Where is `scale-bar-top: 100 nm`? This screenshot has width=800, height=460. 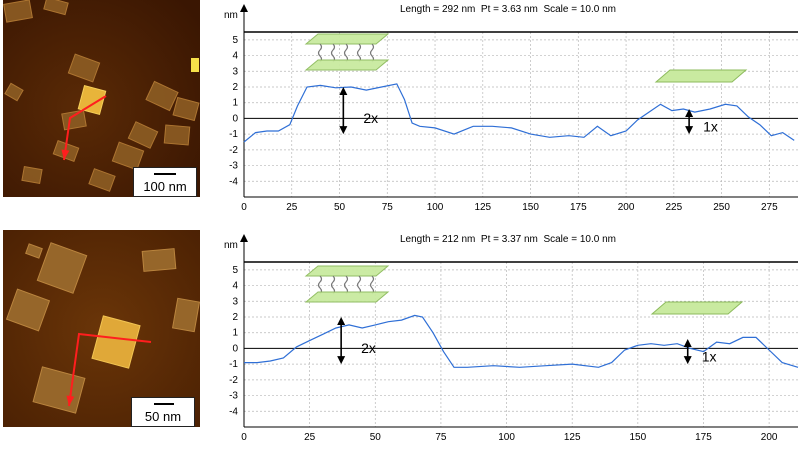 scale-bar-top: 100 nm is located at coordinates (165, 182).